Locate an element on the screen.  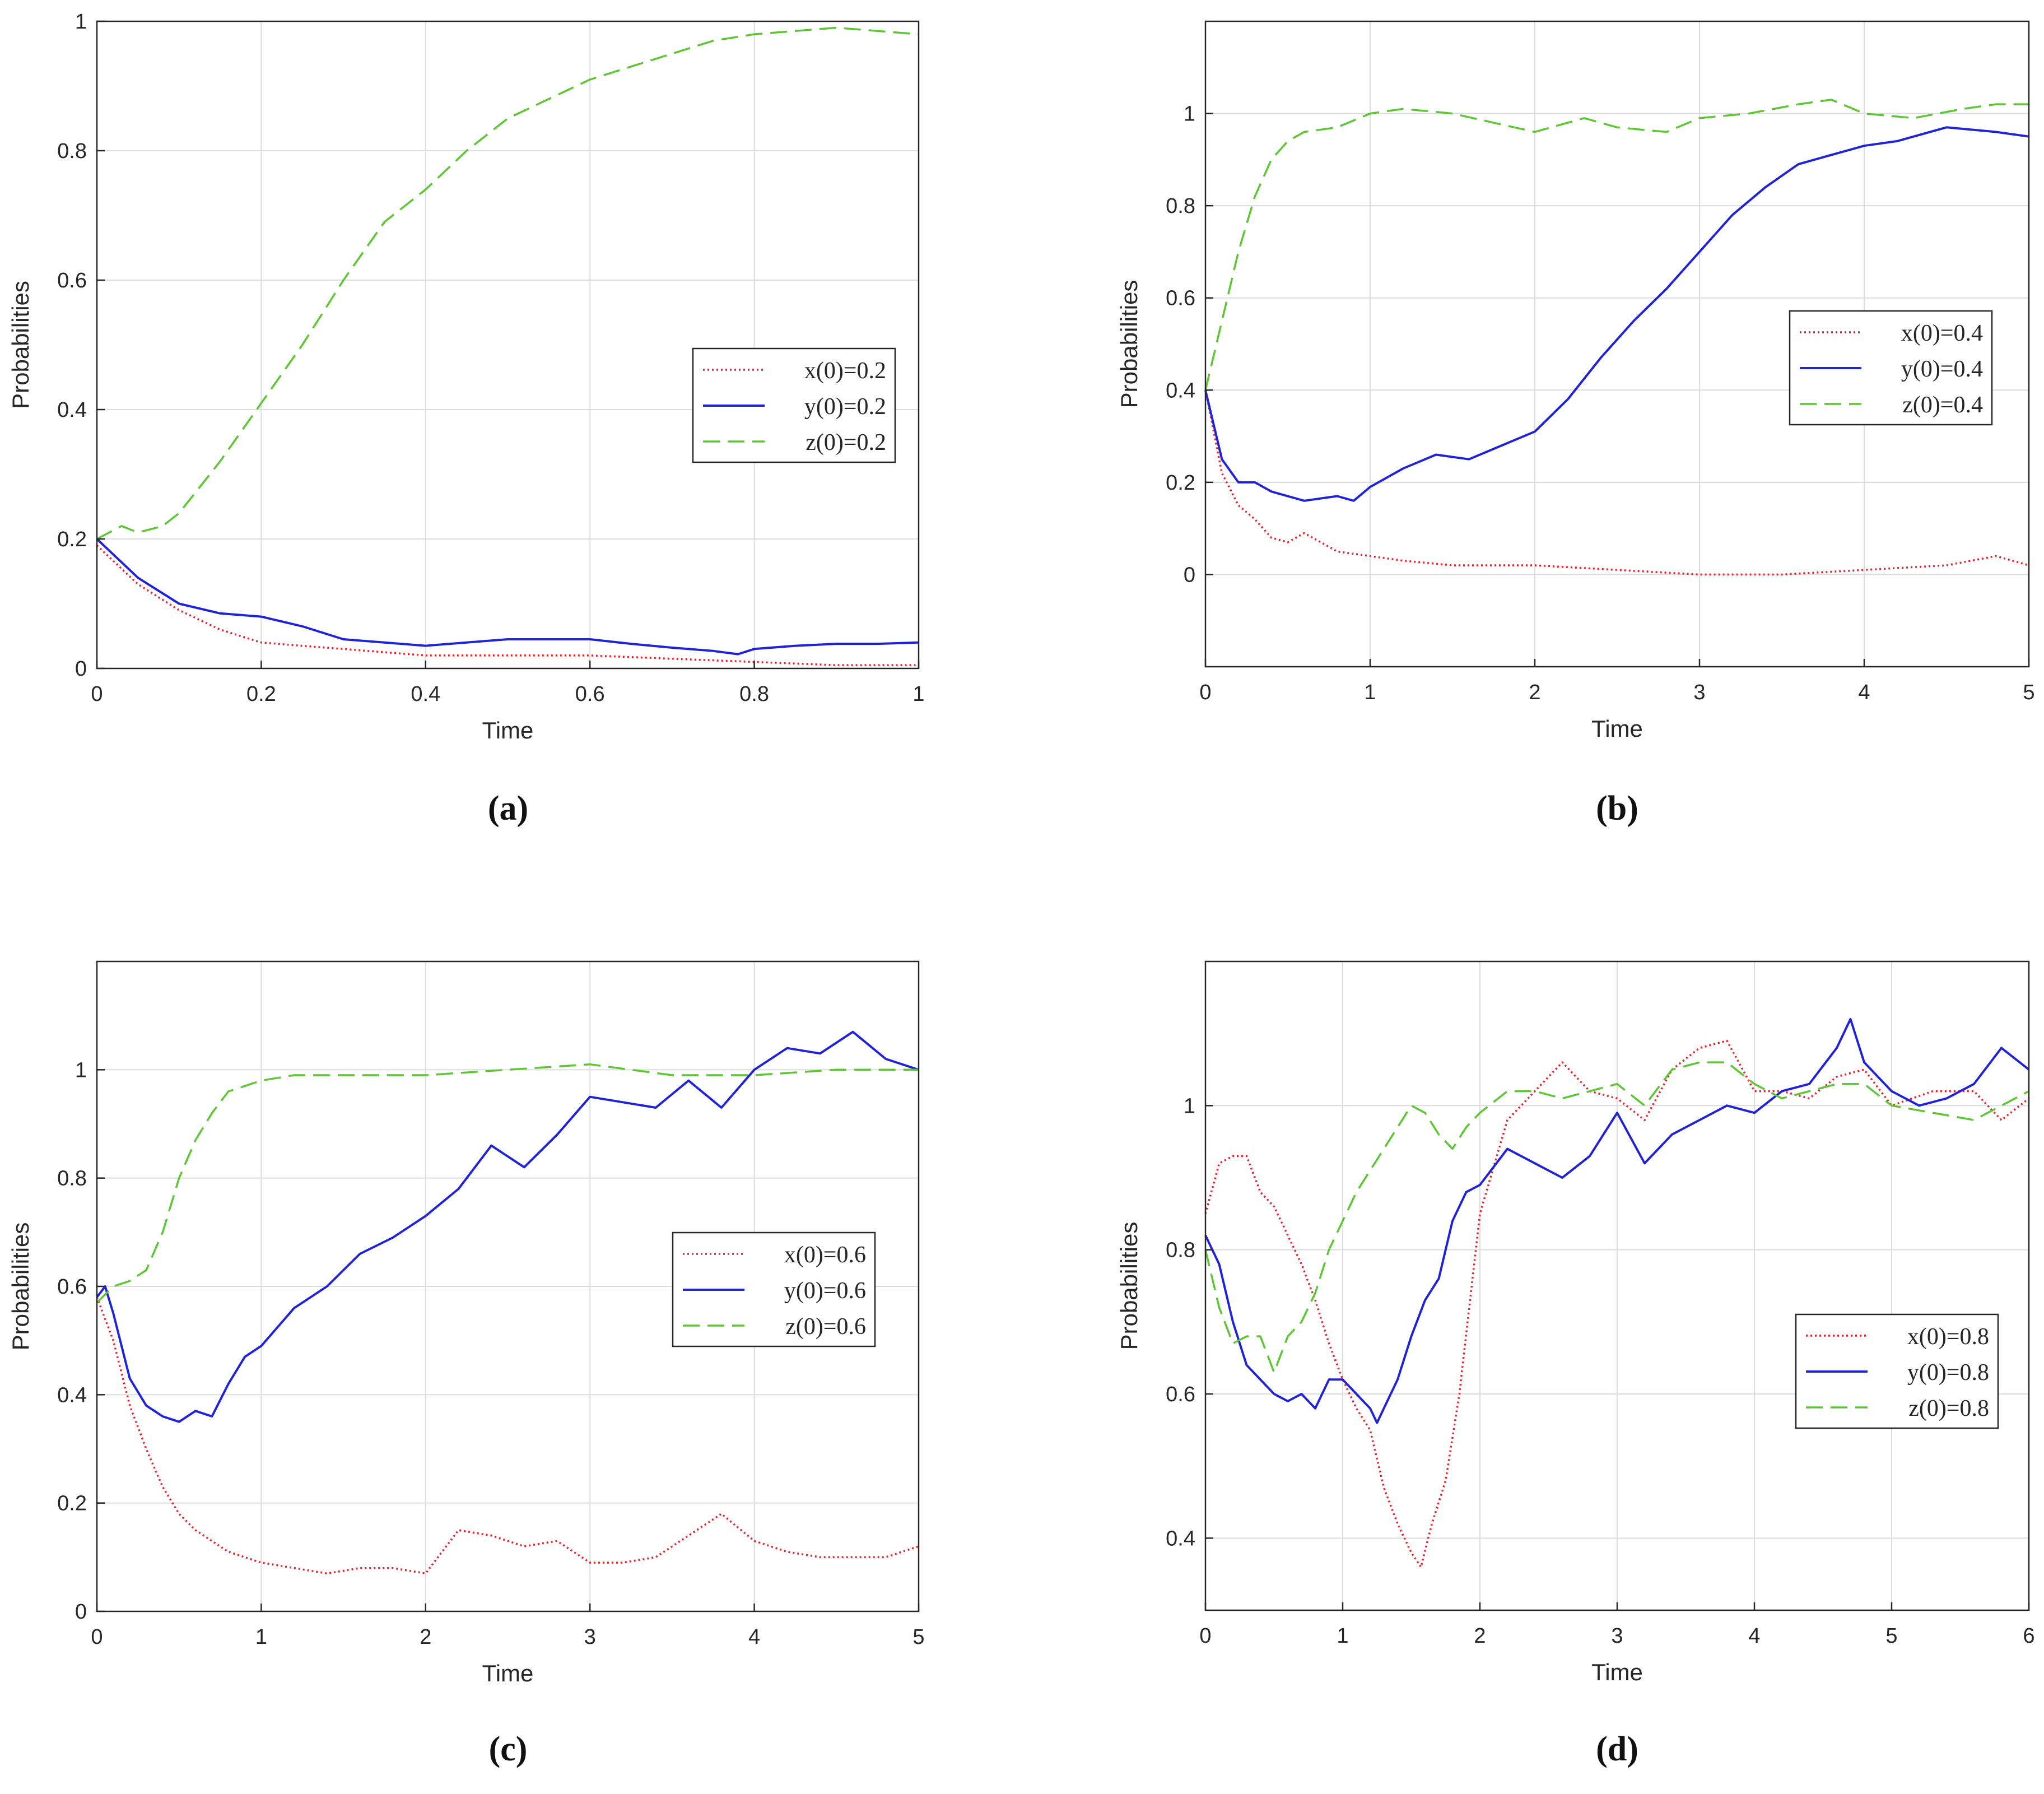
legend-label: y(0)=0.2 is located at coordinates (845, 407).